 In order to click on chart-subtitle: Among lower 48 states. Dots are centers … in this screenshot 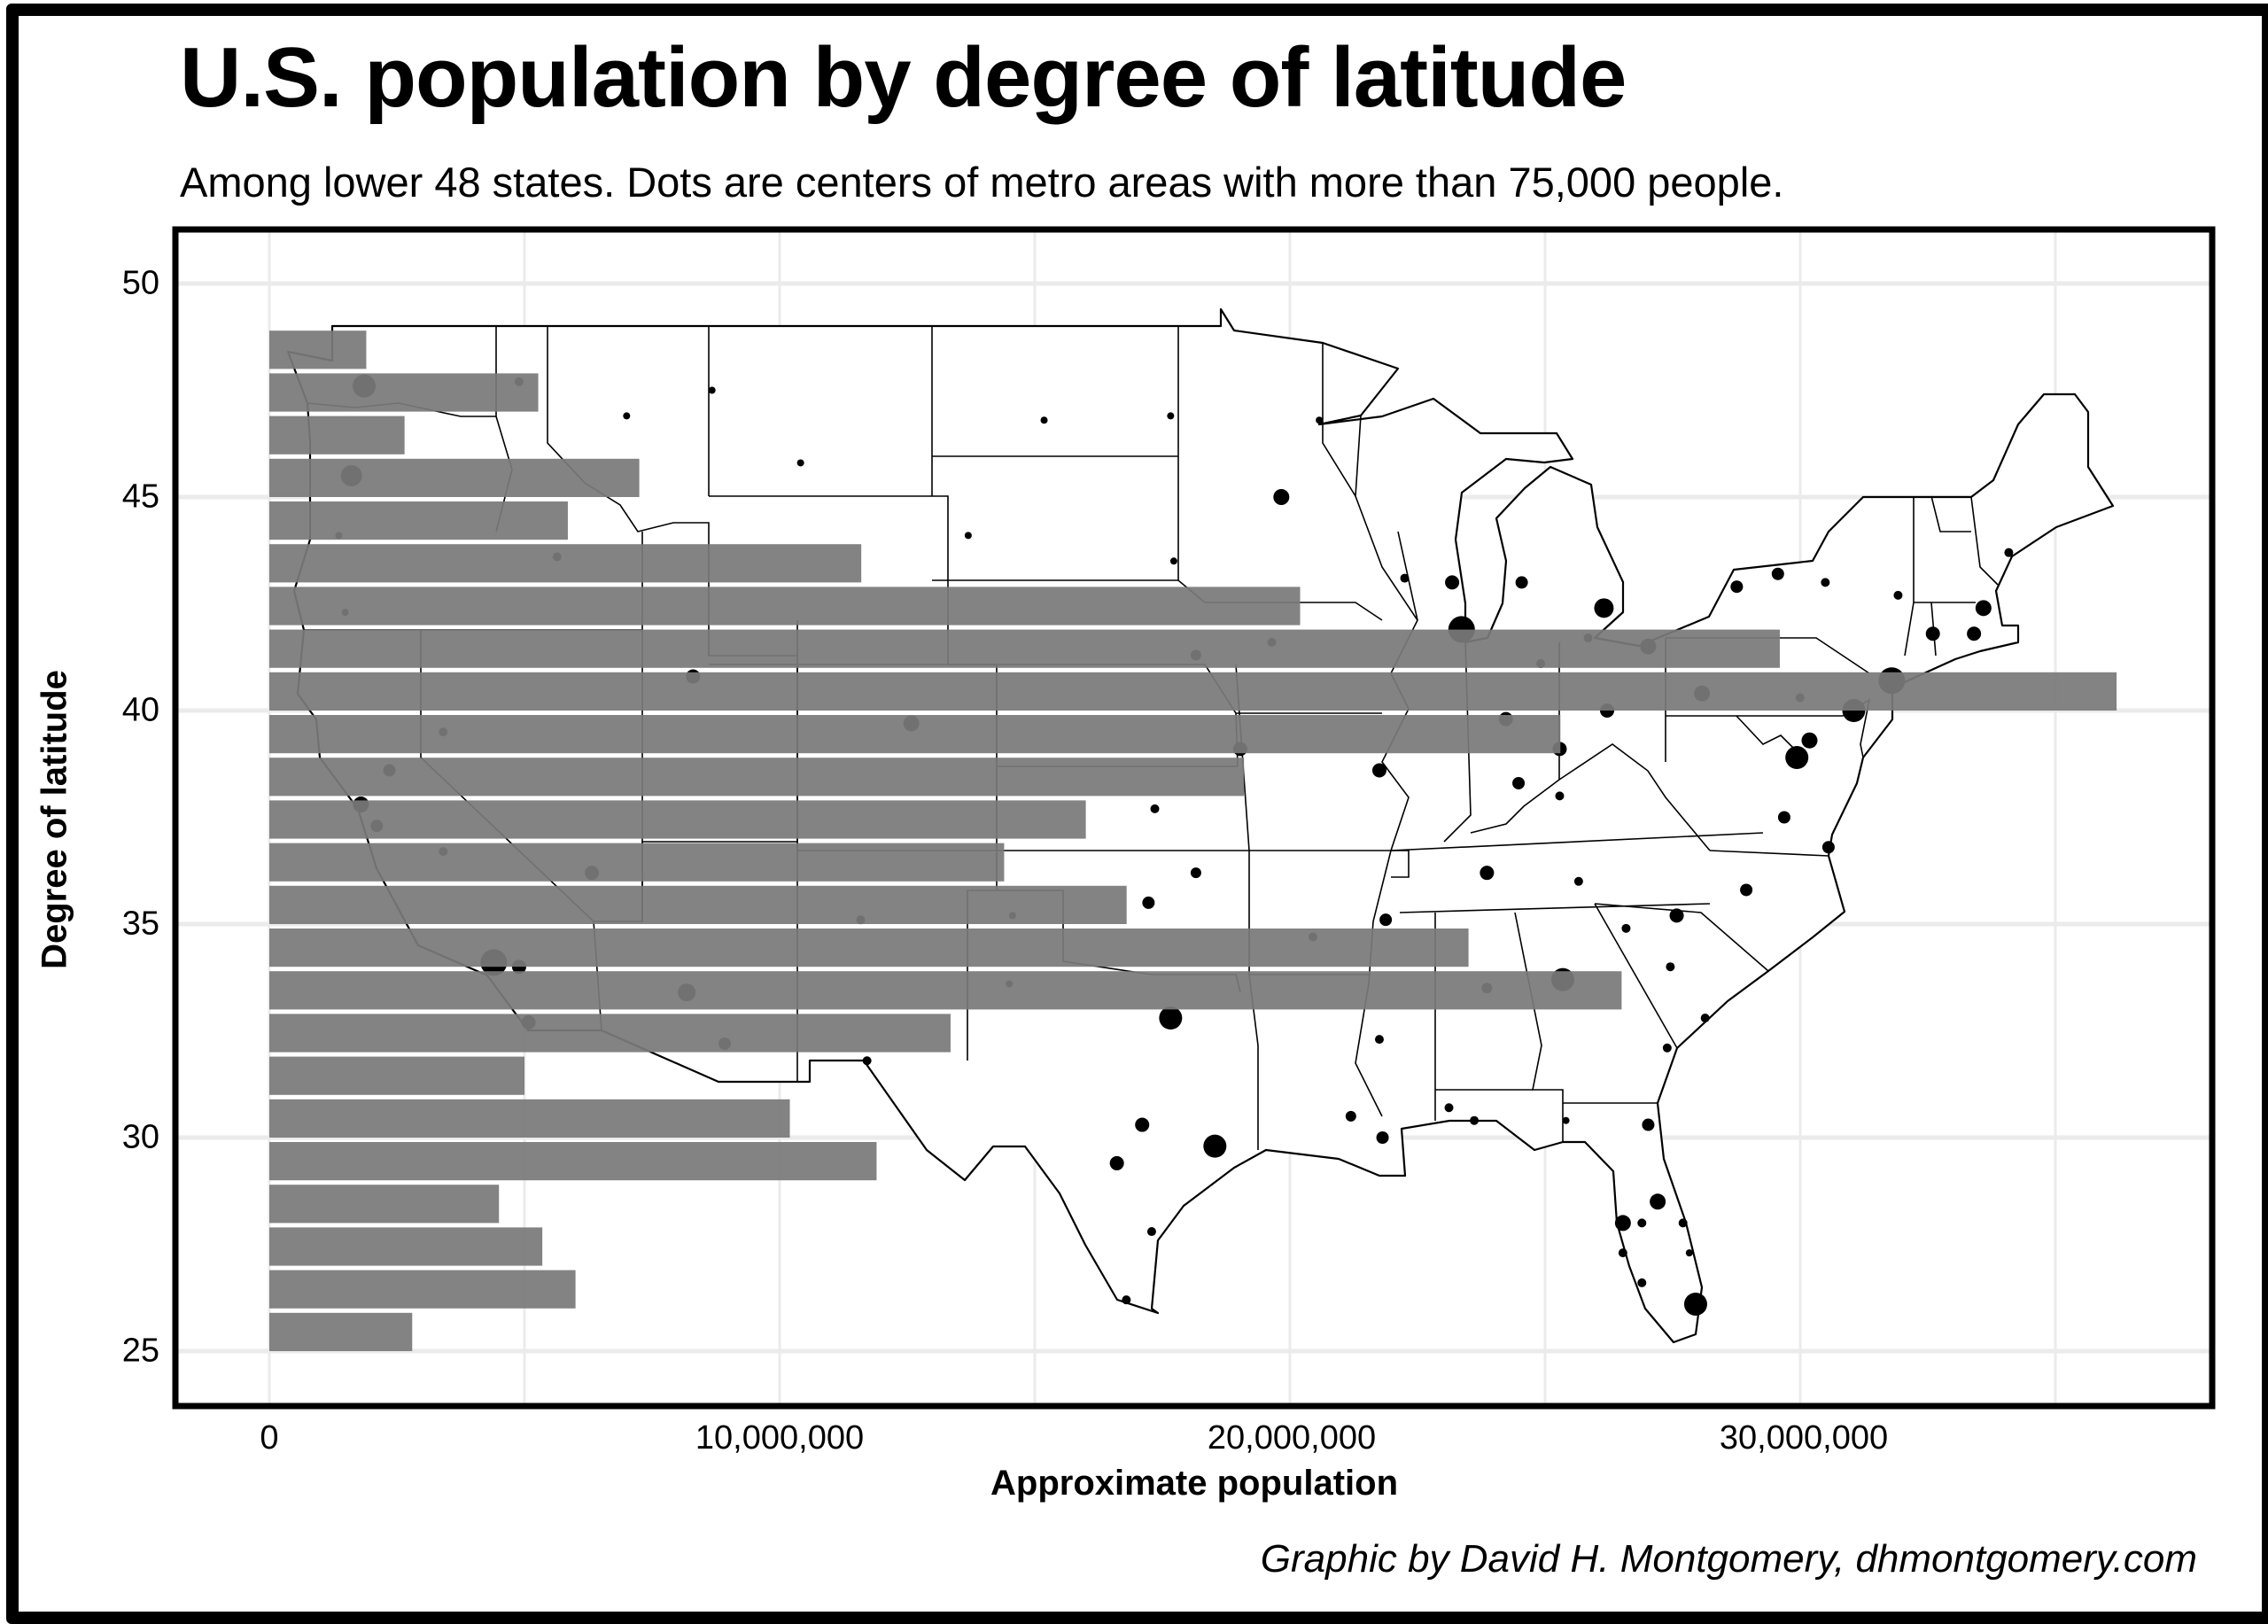, I will do `click(982, 183)`.